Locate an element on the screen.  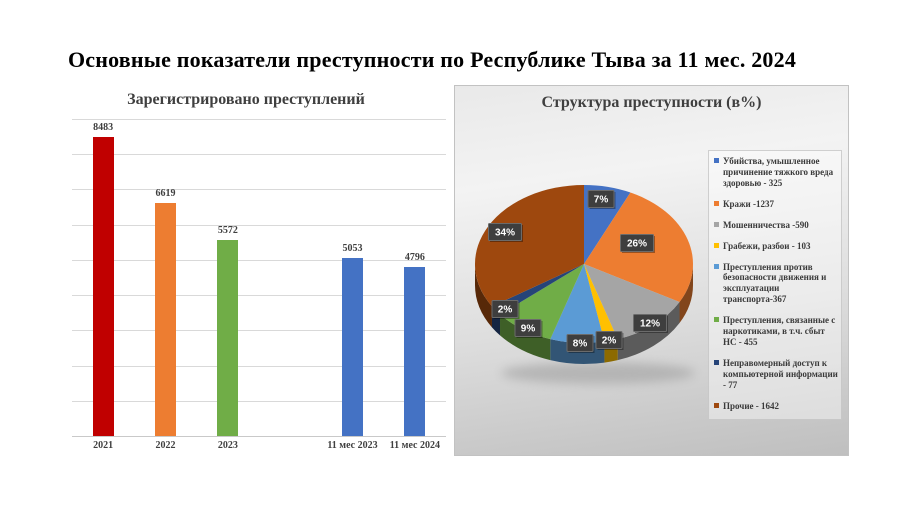
legend-item: Прочие - 1642 is located at coordinates (776, 406).